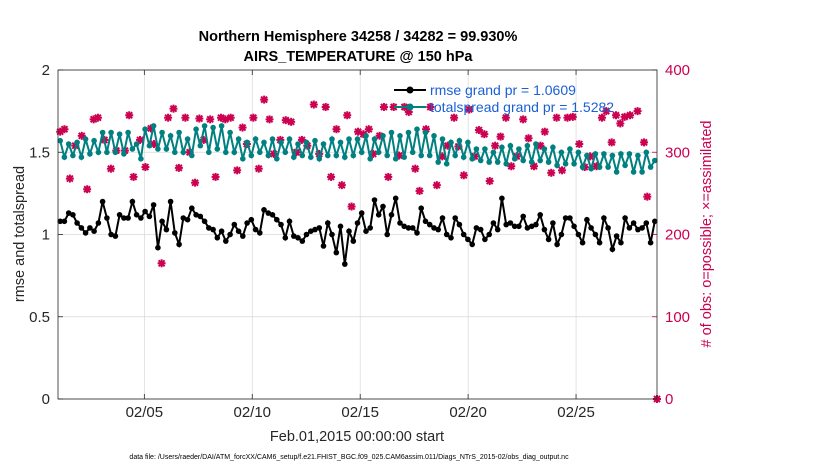  Describe the element at coordinates (410, 107) in the screenshot. I see `legend-spread-marker` at that location.